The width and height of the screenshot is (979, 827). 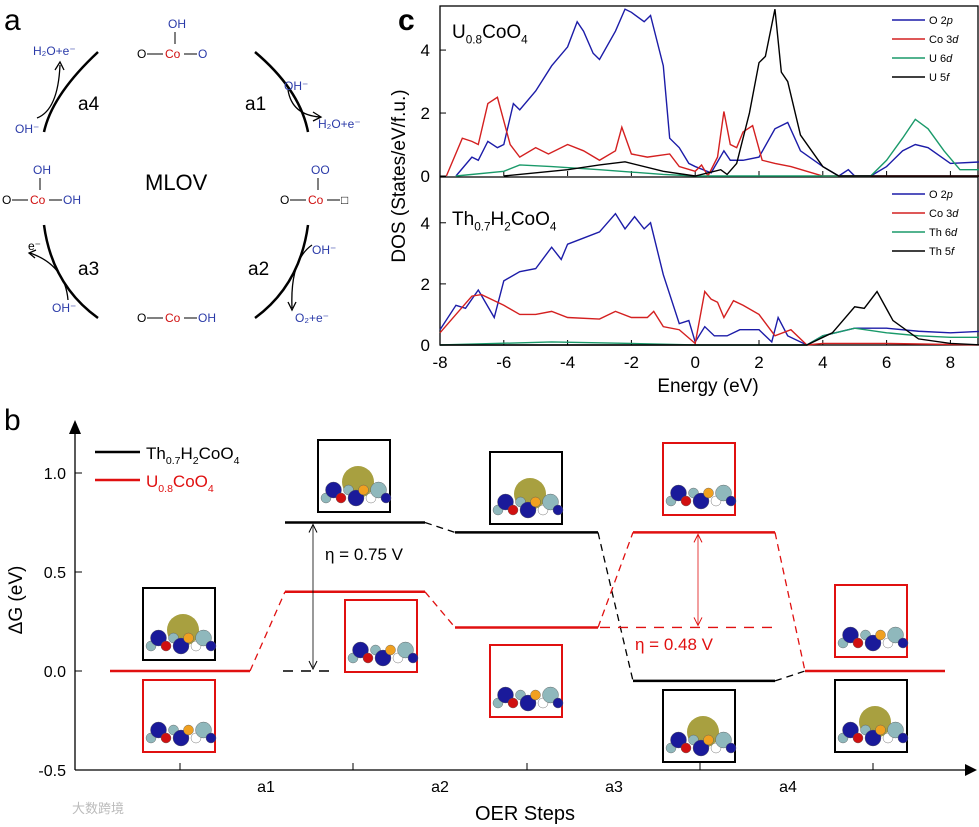 What do you see at coordinates (27, 129) in the screenshot?
I see `reagent-a4-in: OH⁻` at bounding box center [27, 129].